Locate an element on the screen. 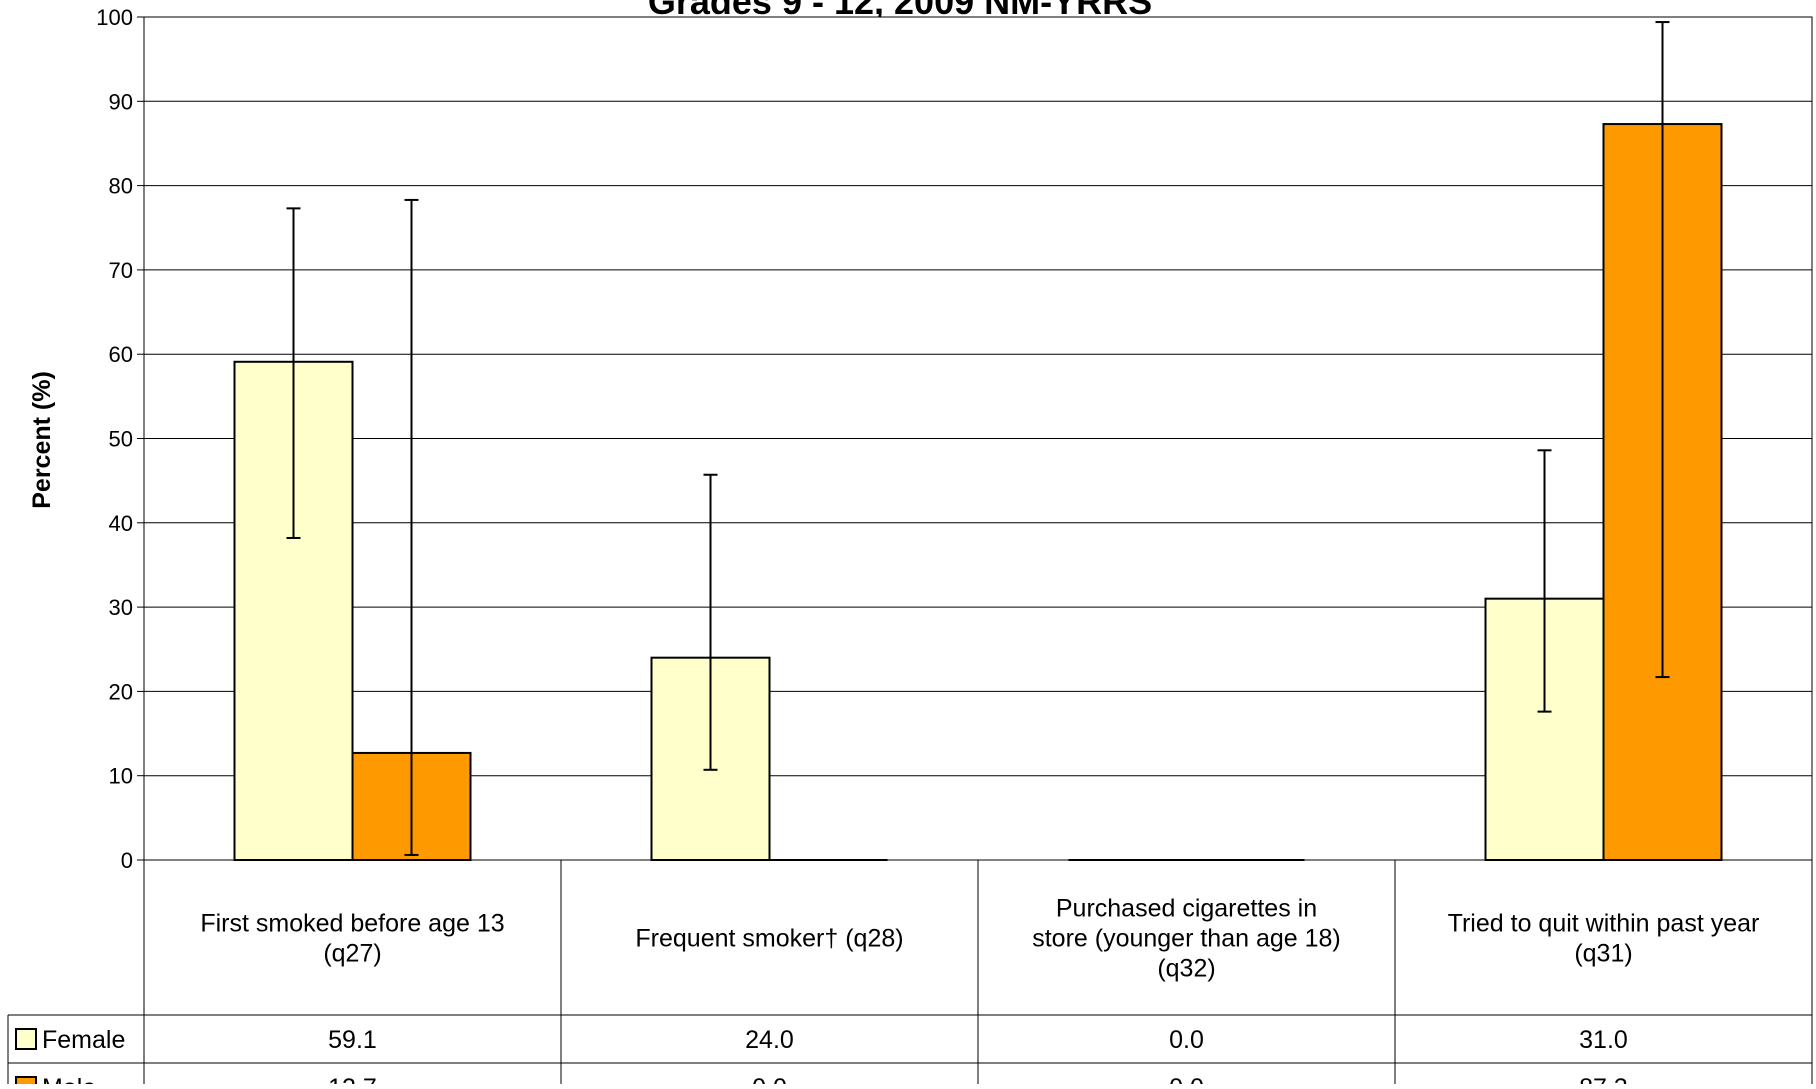  category-label: Purchased cigarettes in is located at coordinates (1186, 909).